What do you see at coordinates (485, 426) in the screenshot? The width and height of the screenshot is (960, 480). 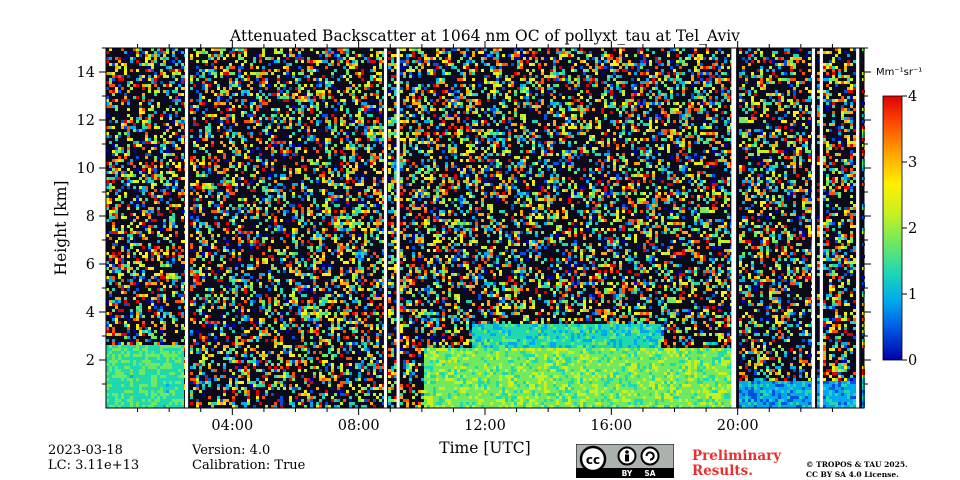 I see `x-tick-label: 12:00` at bounding box center [485, 426].